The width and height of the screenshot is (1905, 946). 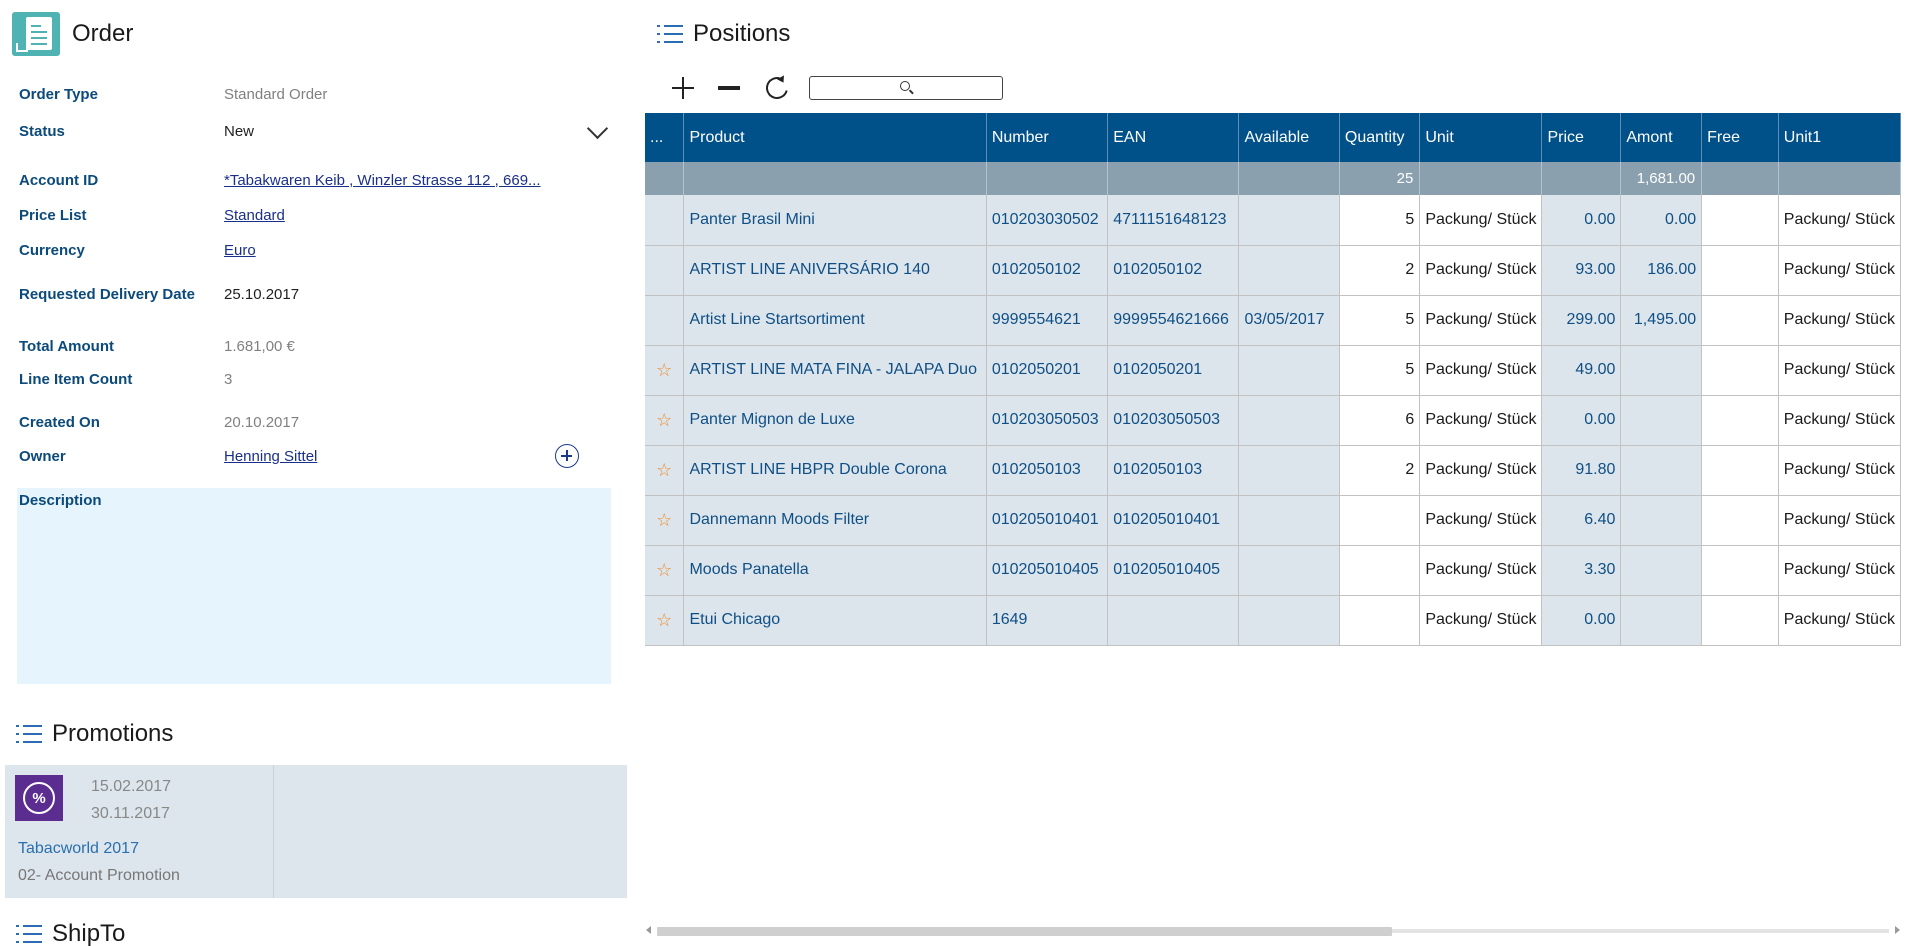 I want to click on cell-product: Dannemann Moods Filter, so click(x=835, y=520).